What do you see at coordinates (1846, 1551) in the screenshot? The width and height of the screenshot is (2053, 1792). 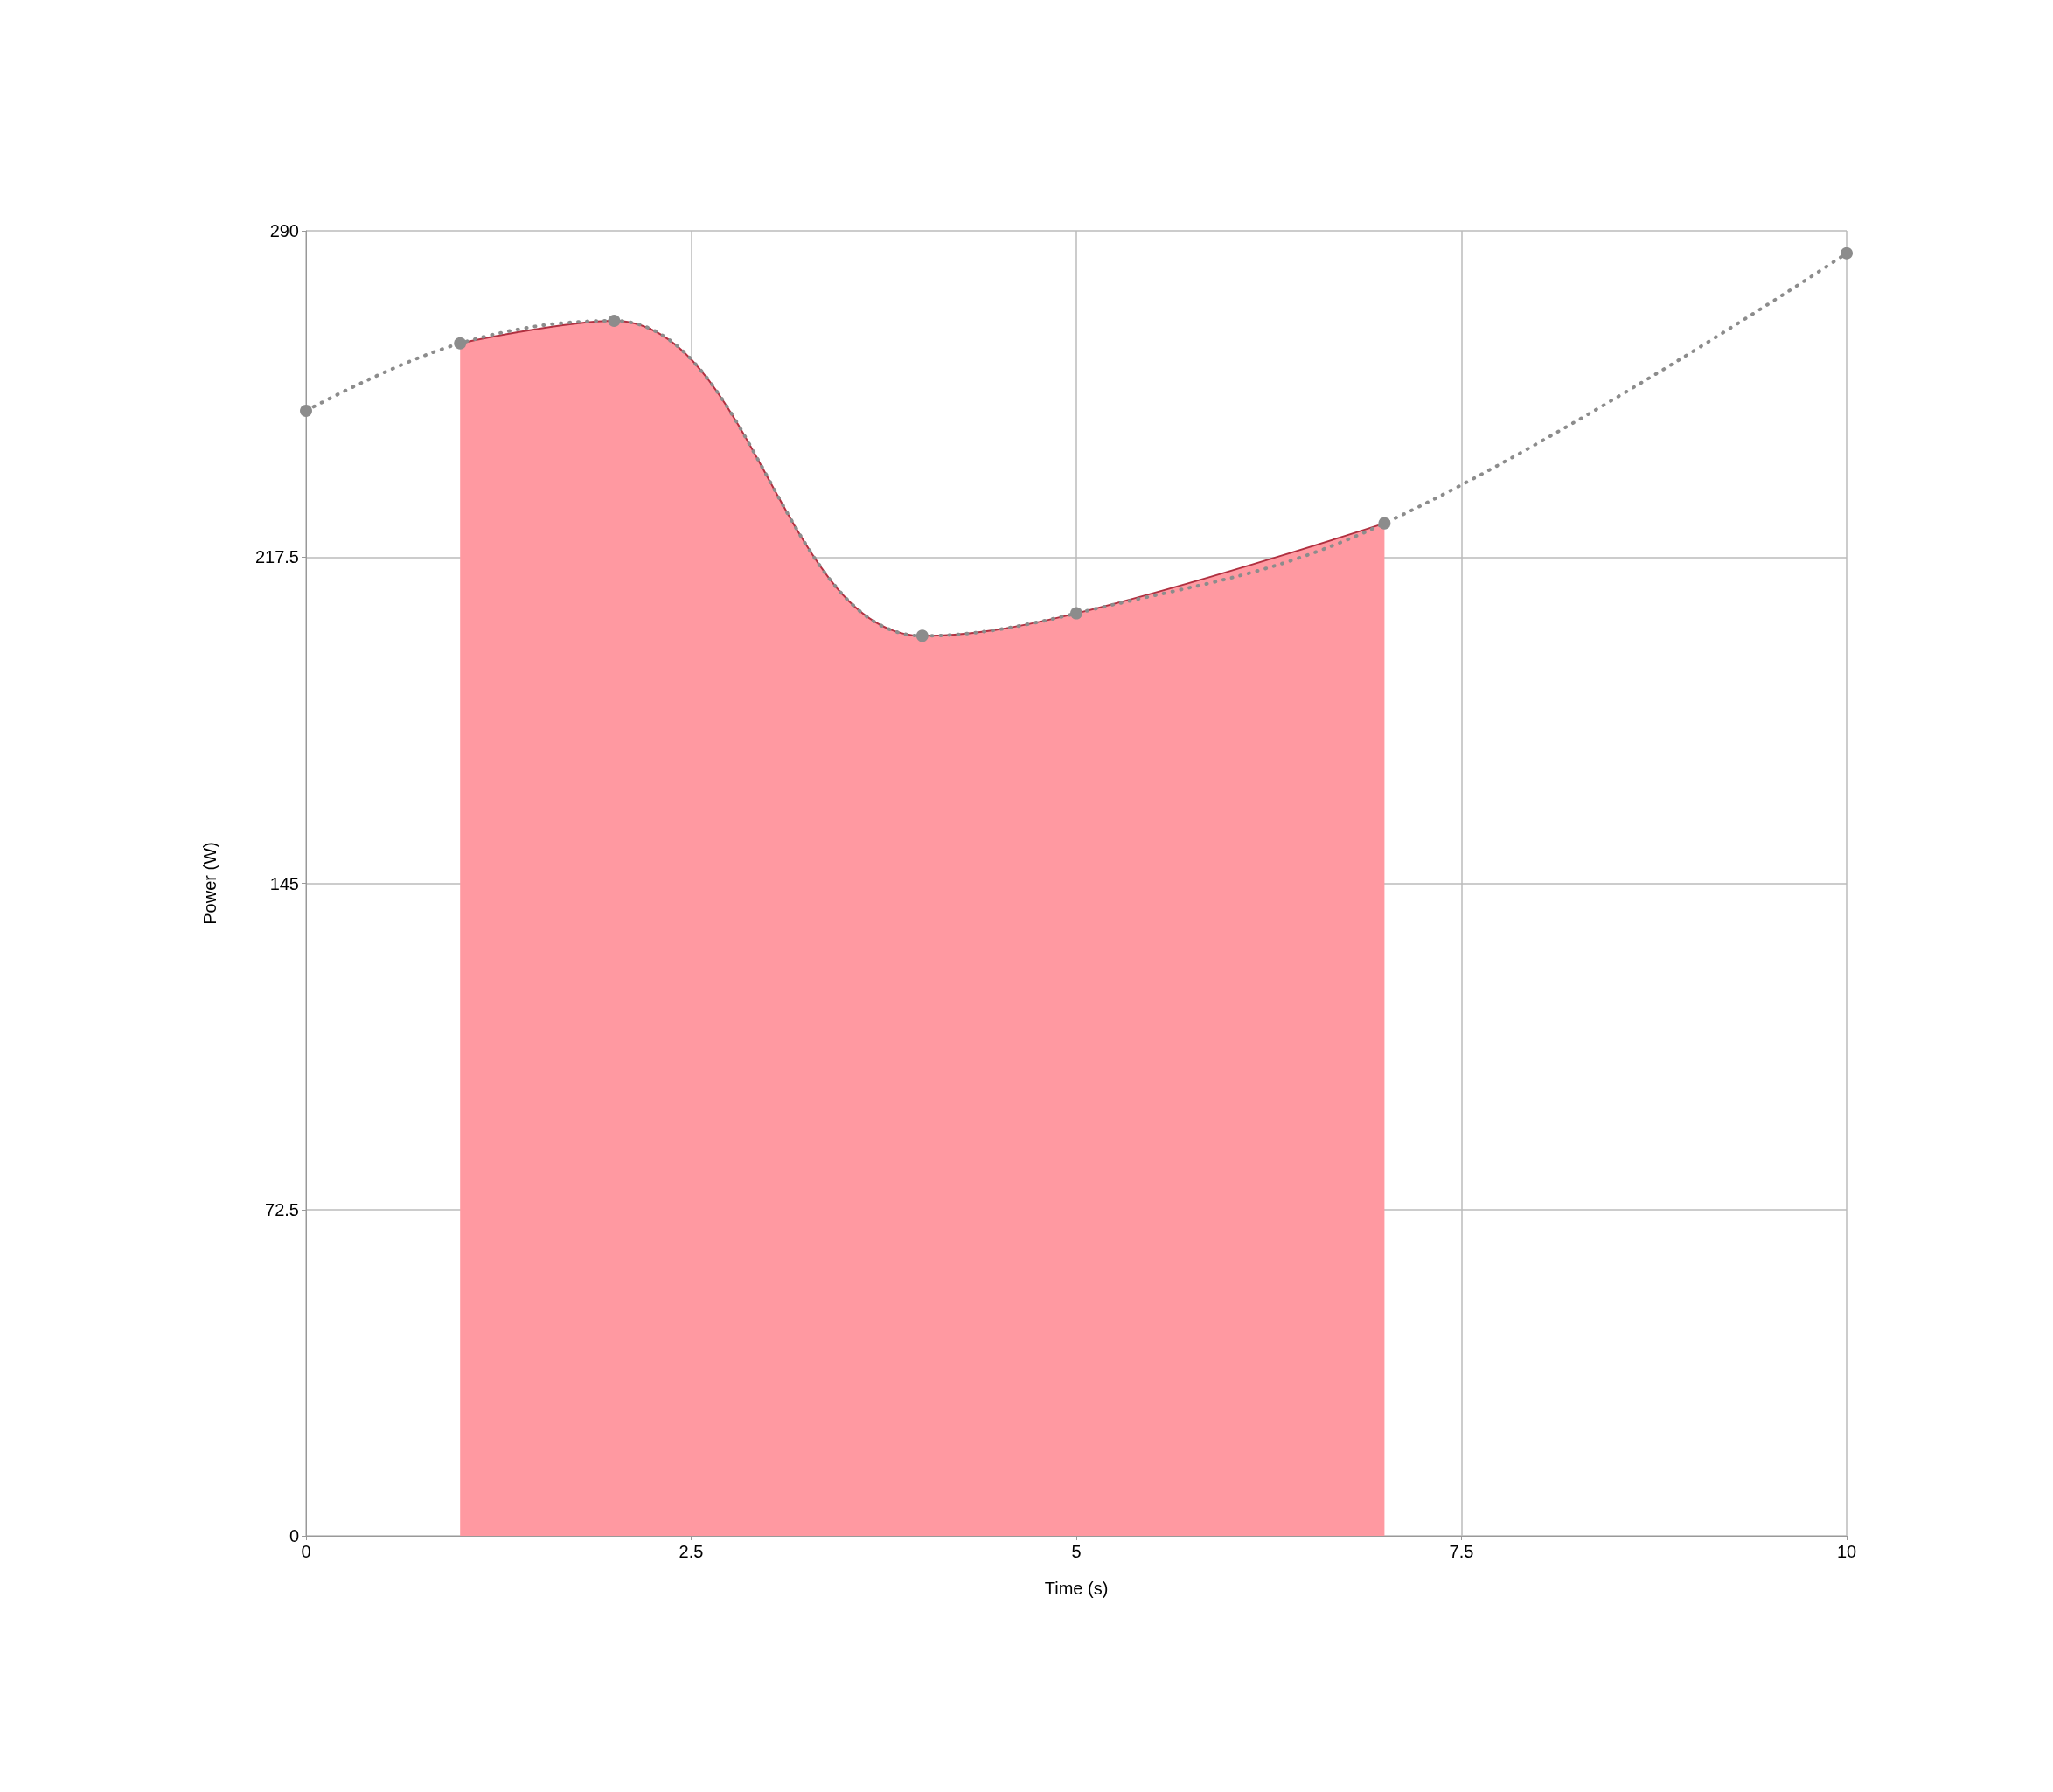 I see `x-tick-label: 10` at bounding box center [1846, 1551].